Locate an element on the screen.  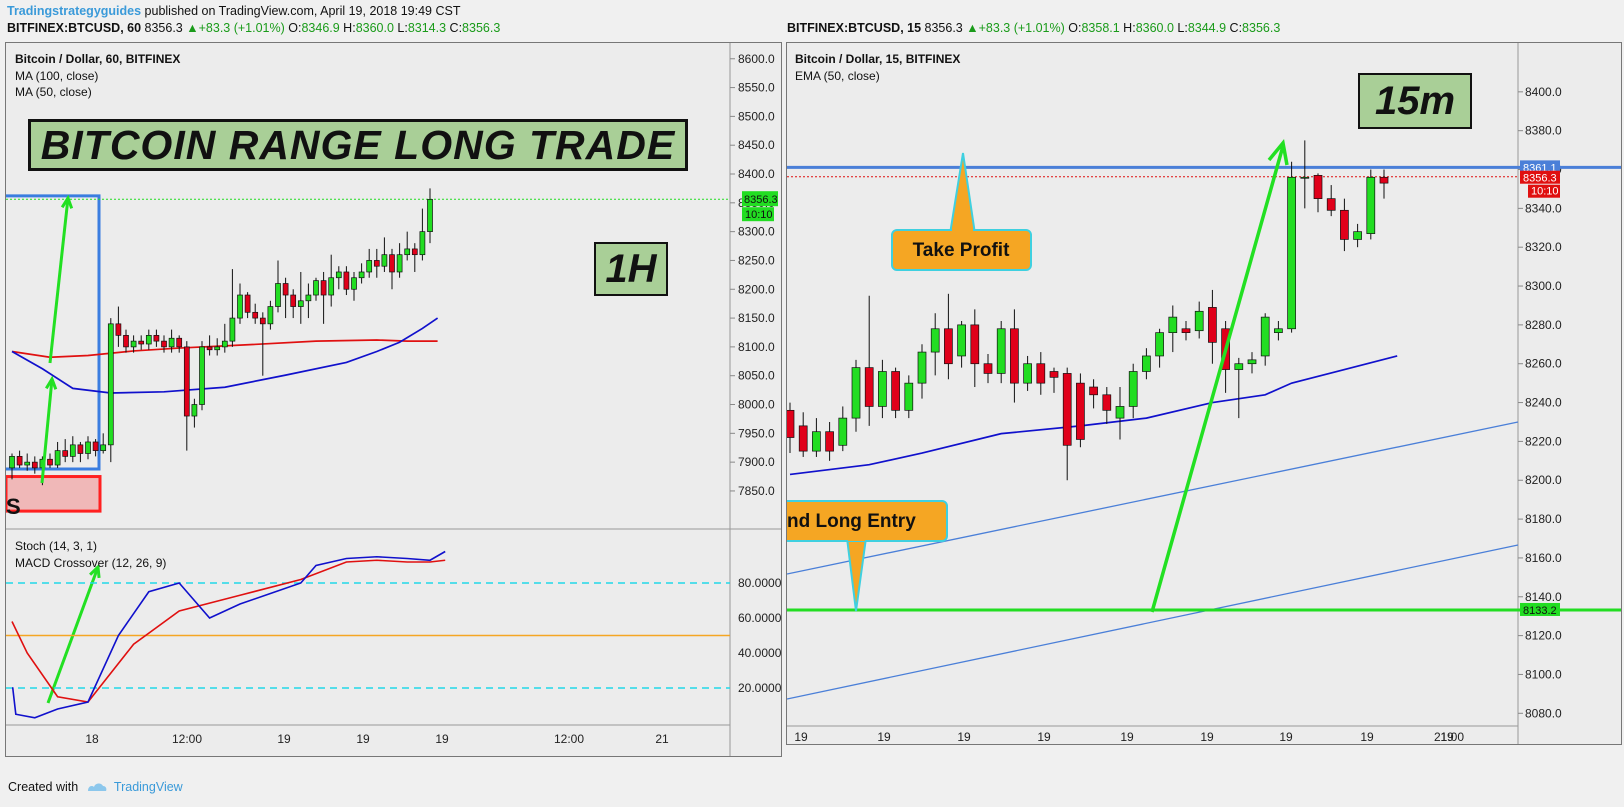
stoch-tick-label: 40.0000 is located at coordinates (759, 653).